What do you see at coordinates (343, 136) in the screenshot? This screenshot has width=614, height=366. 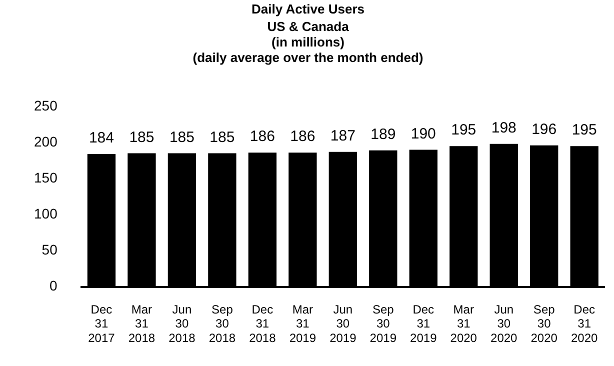 I see `data-label: 187` at bounding box center [343, 136].